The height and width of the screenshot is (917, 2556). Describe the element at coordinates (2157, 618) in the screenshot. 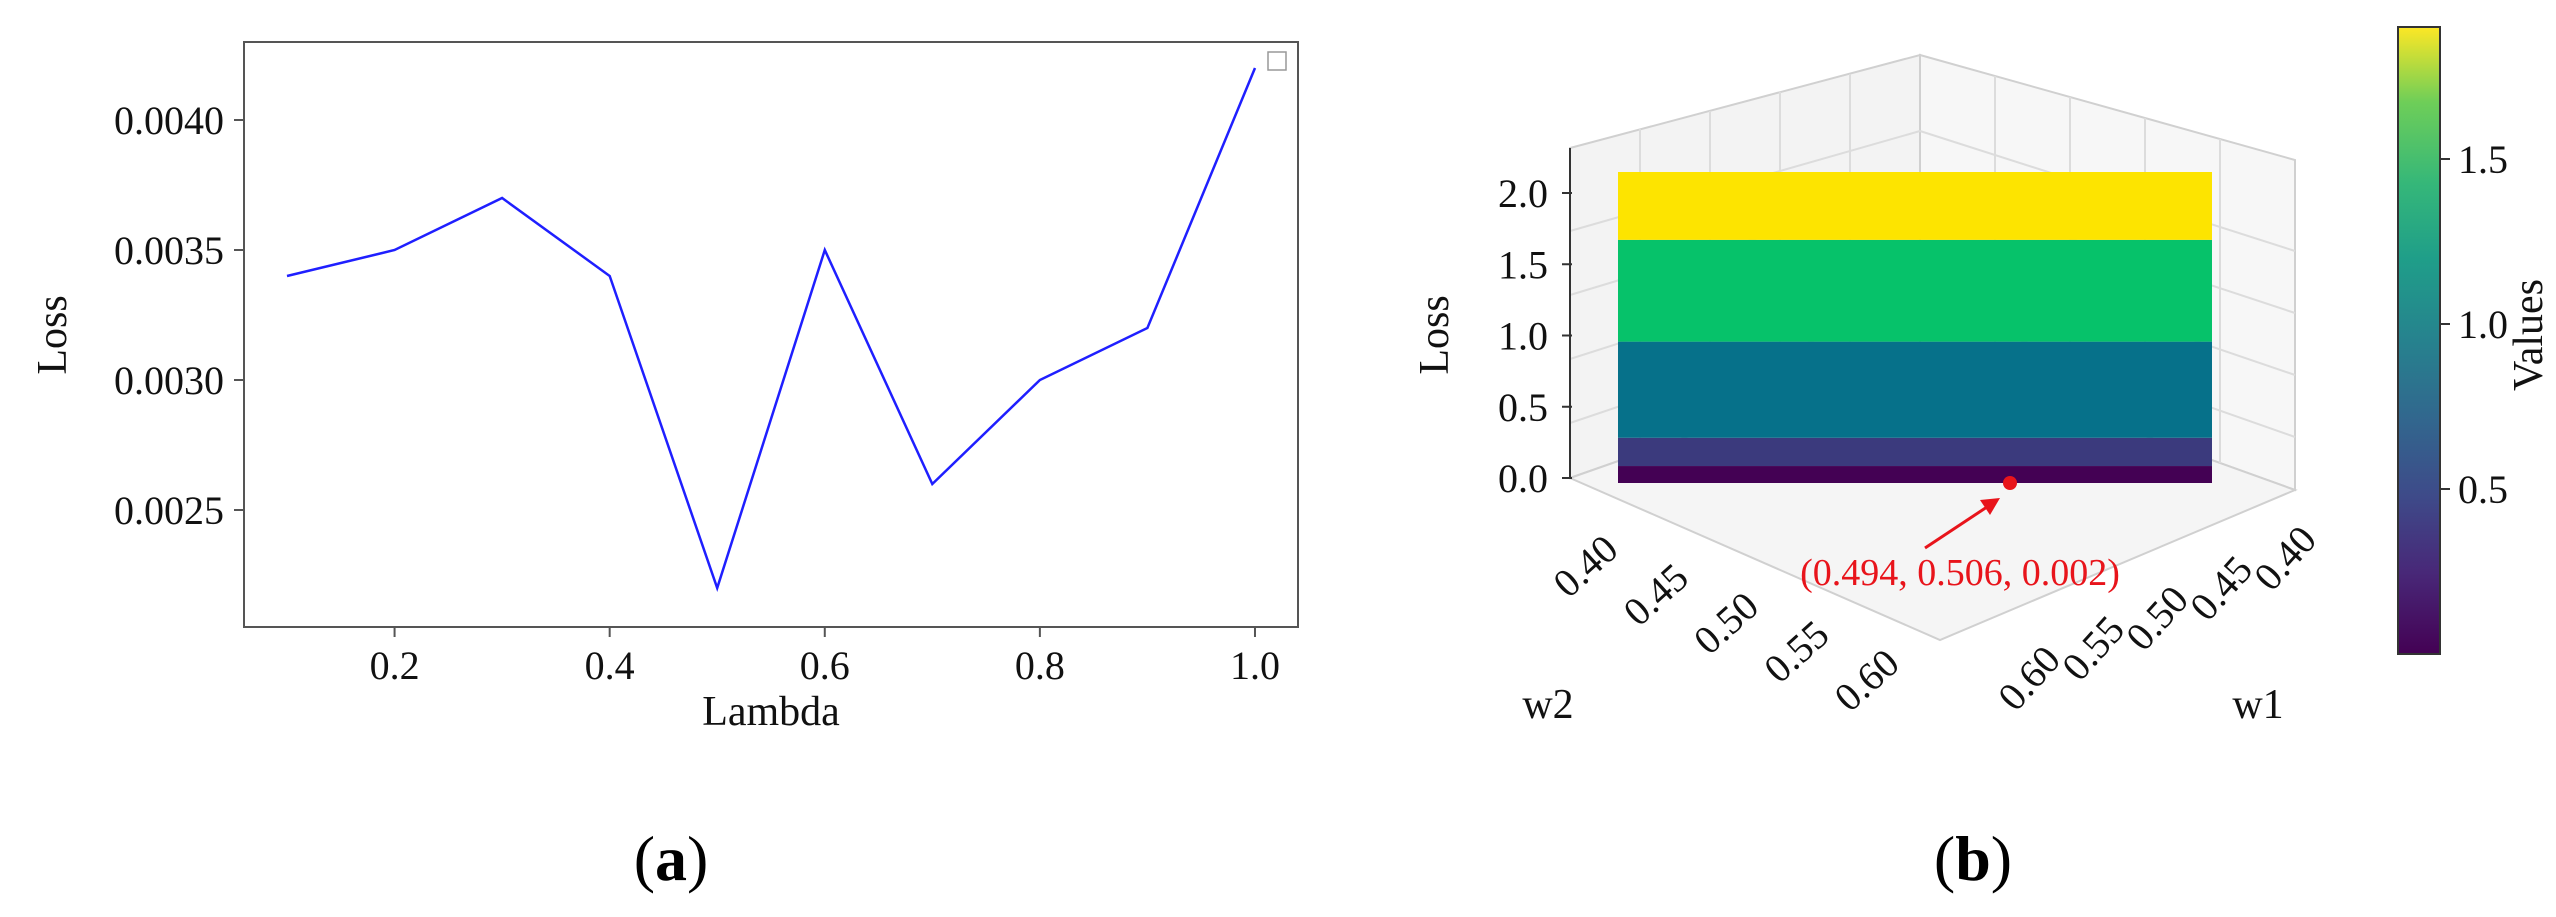

I see `w1-tick-label: 0.50` at that location.